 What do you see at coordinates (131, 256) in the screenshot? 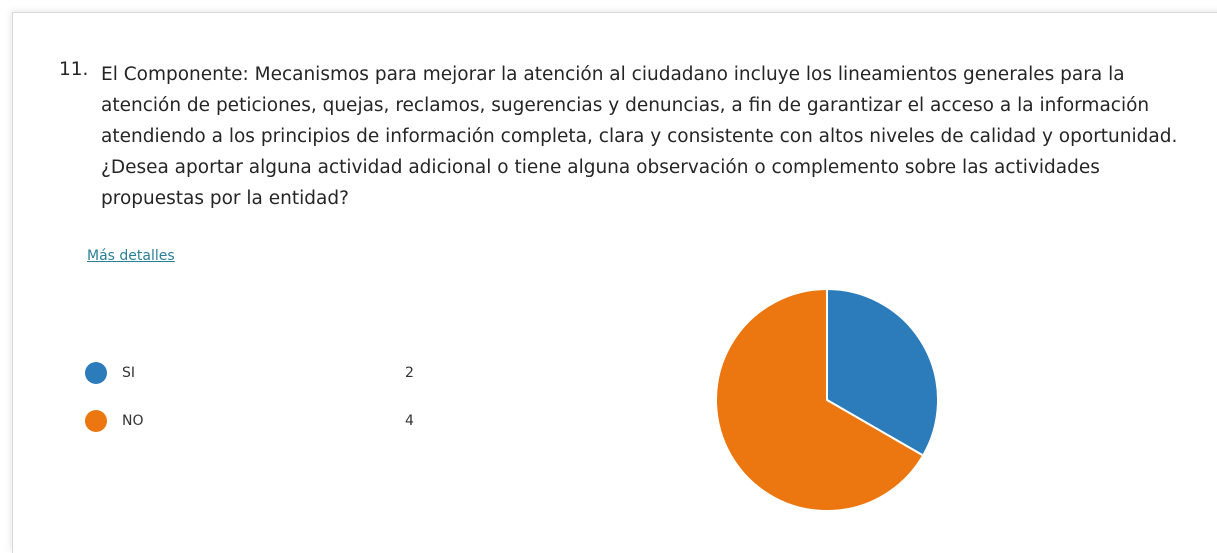
I see `details-link: Más detalles` at bounding box center [131, 256].